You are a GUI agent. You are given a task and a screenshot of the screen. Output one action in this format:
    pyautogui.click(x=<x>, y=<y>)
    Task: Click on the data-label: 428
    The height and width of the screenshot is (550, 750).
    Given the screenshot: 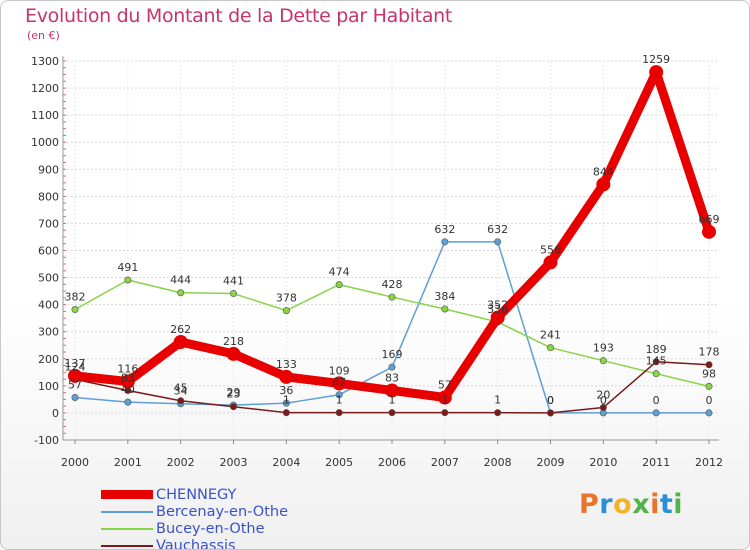 What is the action you would take?
    pyautogui.click(x=392, y=284)
    